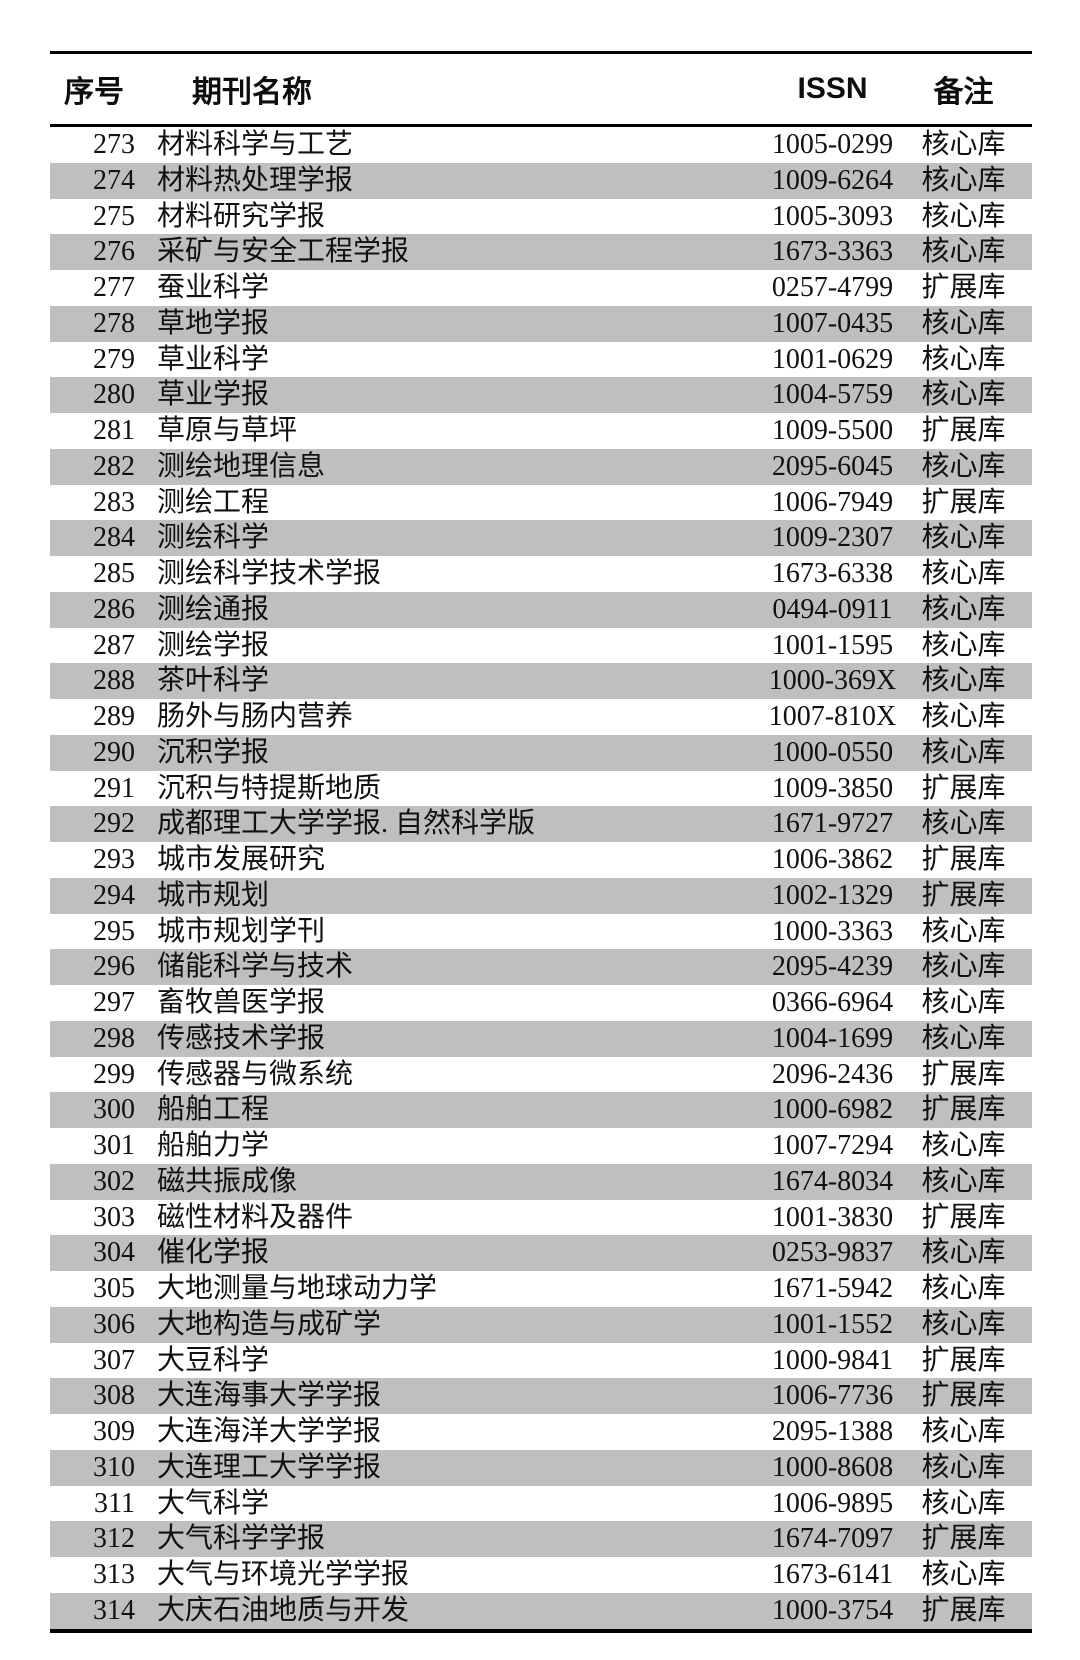 This screenshot has height=1660, width=1080. Describe the element at coordinates (114, 931) in the screenshot. I see `row-number: 295` at that location.